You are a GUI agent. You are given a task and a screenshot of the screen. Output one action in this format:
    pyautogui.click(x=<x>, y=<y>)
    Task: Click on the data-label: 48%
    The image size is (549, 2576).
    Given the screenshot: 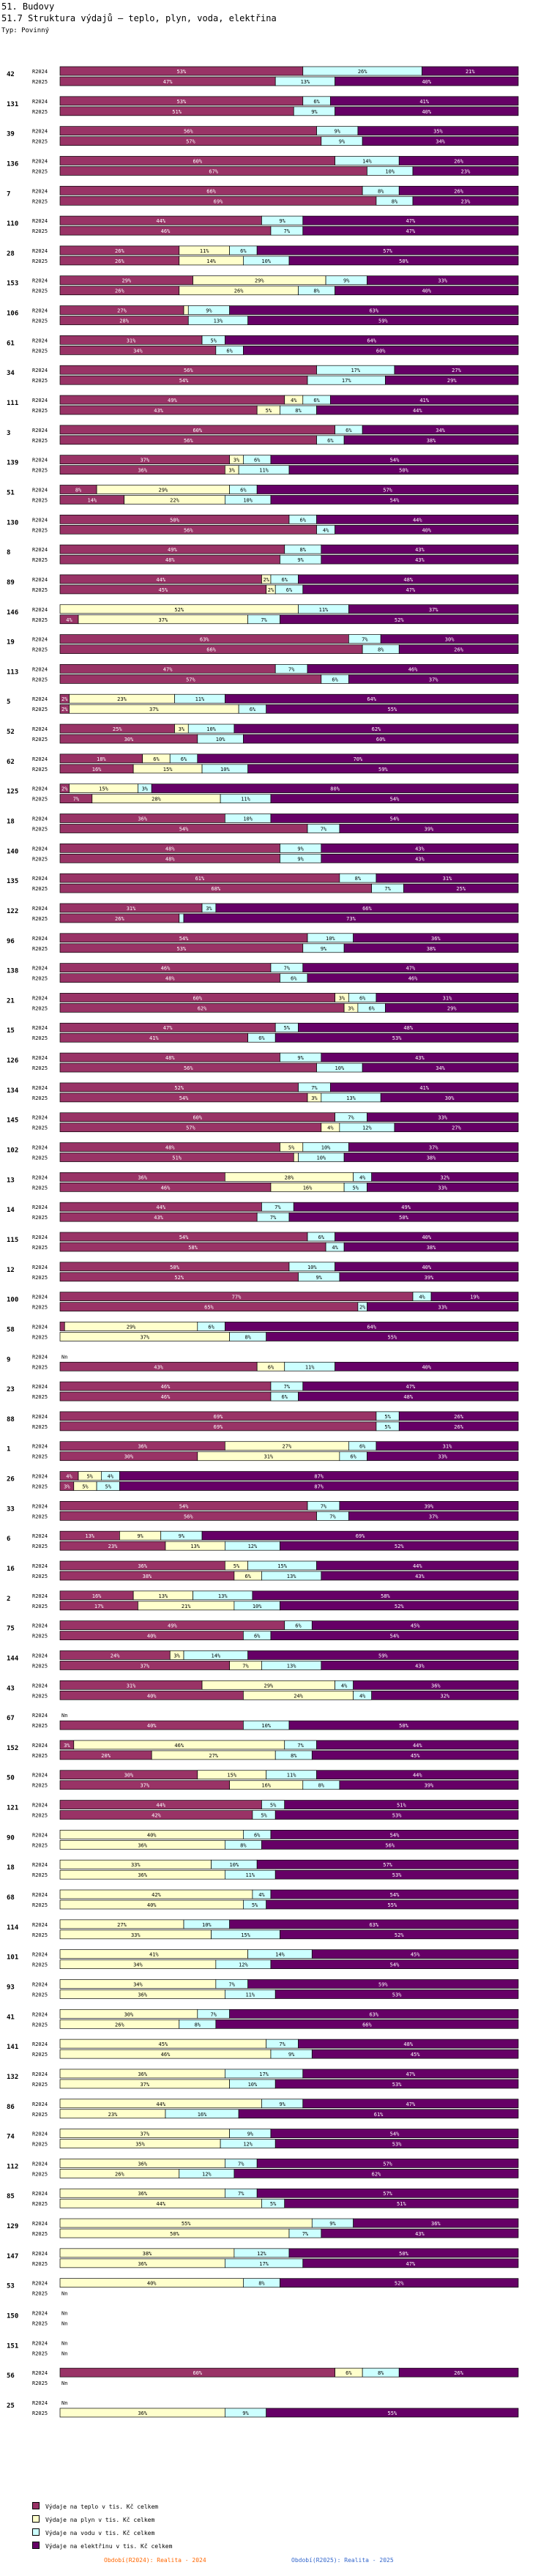 What is the action you would take?
    pyautogui.click(x=170, y=1058)
    